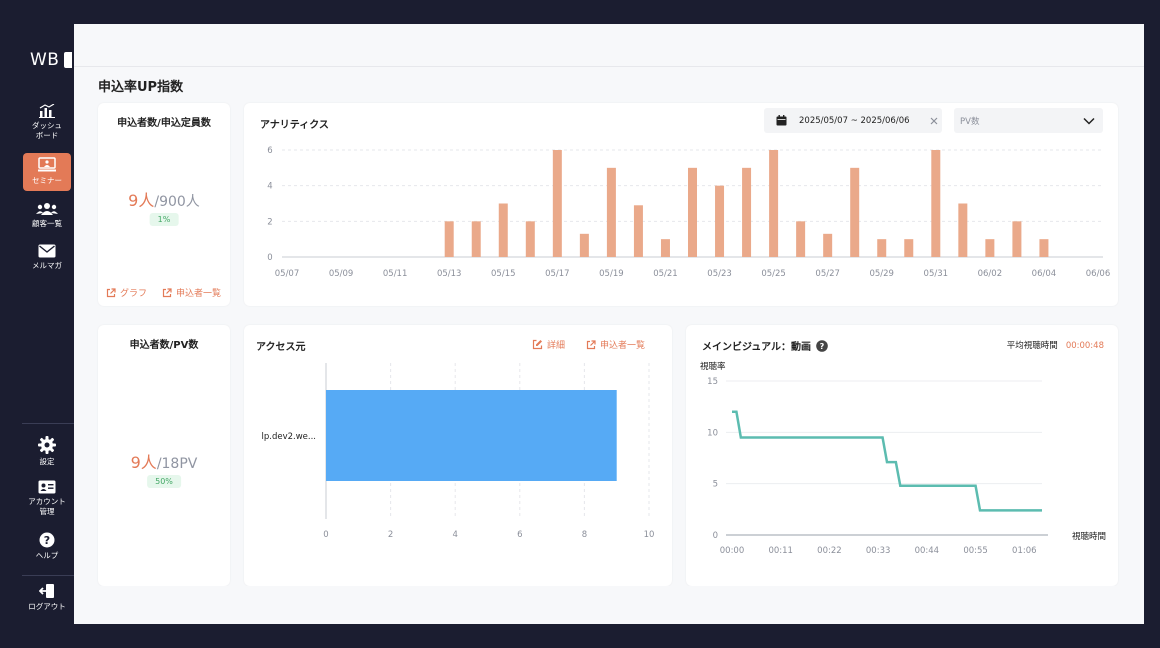 The height and width of the screenshot is (648, 1160). I want to click on mail-icon, so click(47, 251).